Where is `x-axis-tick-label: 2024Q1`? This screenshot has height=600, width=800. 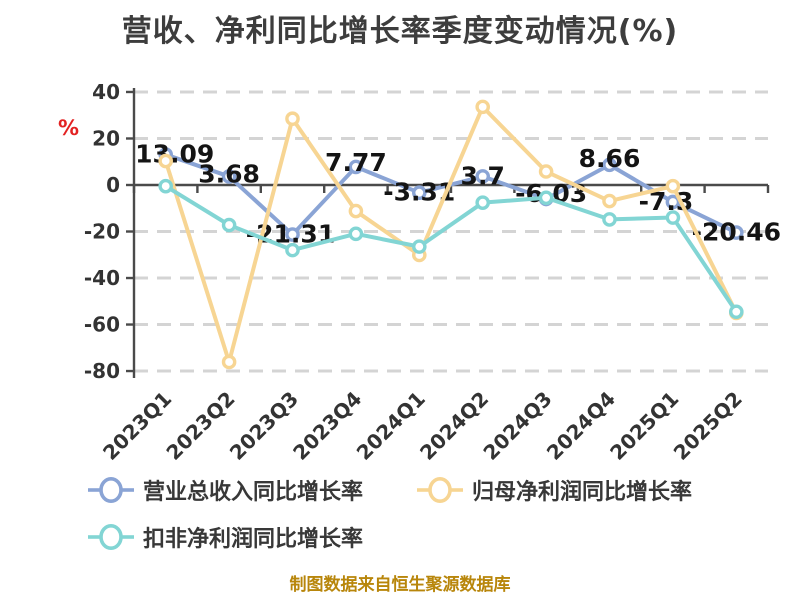
x-axis-tick-label: 2024Q1 is located at coordinates (391, 426).